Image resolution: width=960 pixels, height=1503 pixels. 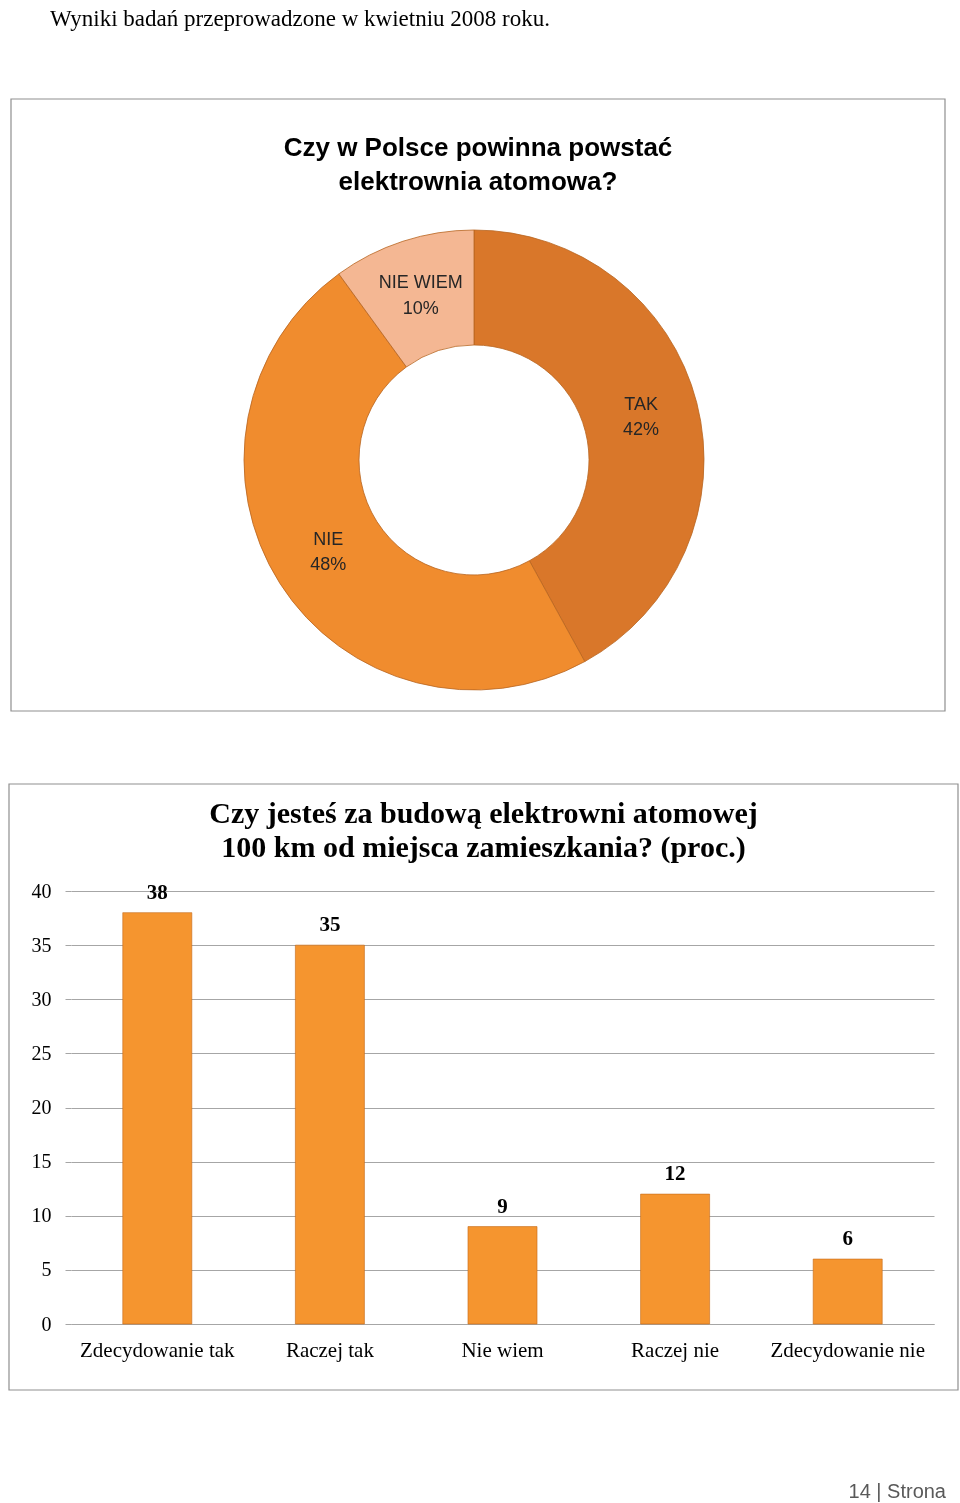 I want to click on y-tick-label: 25, so click(x=41, y=1052).